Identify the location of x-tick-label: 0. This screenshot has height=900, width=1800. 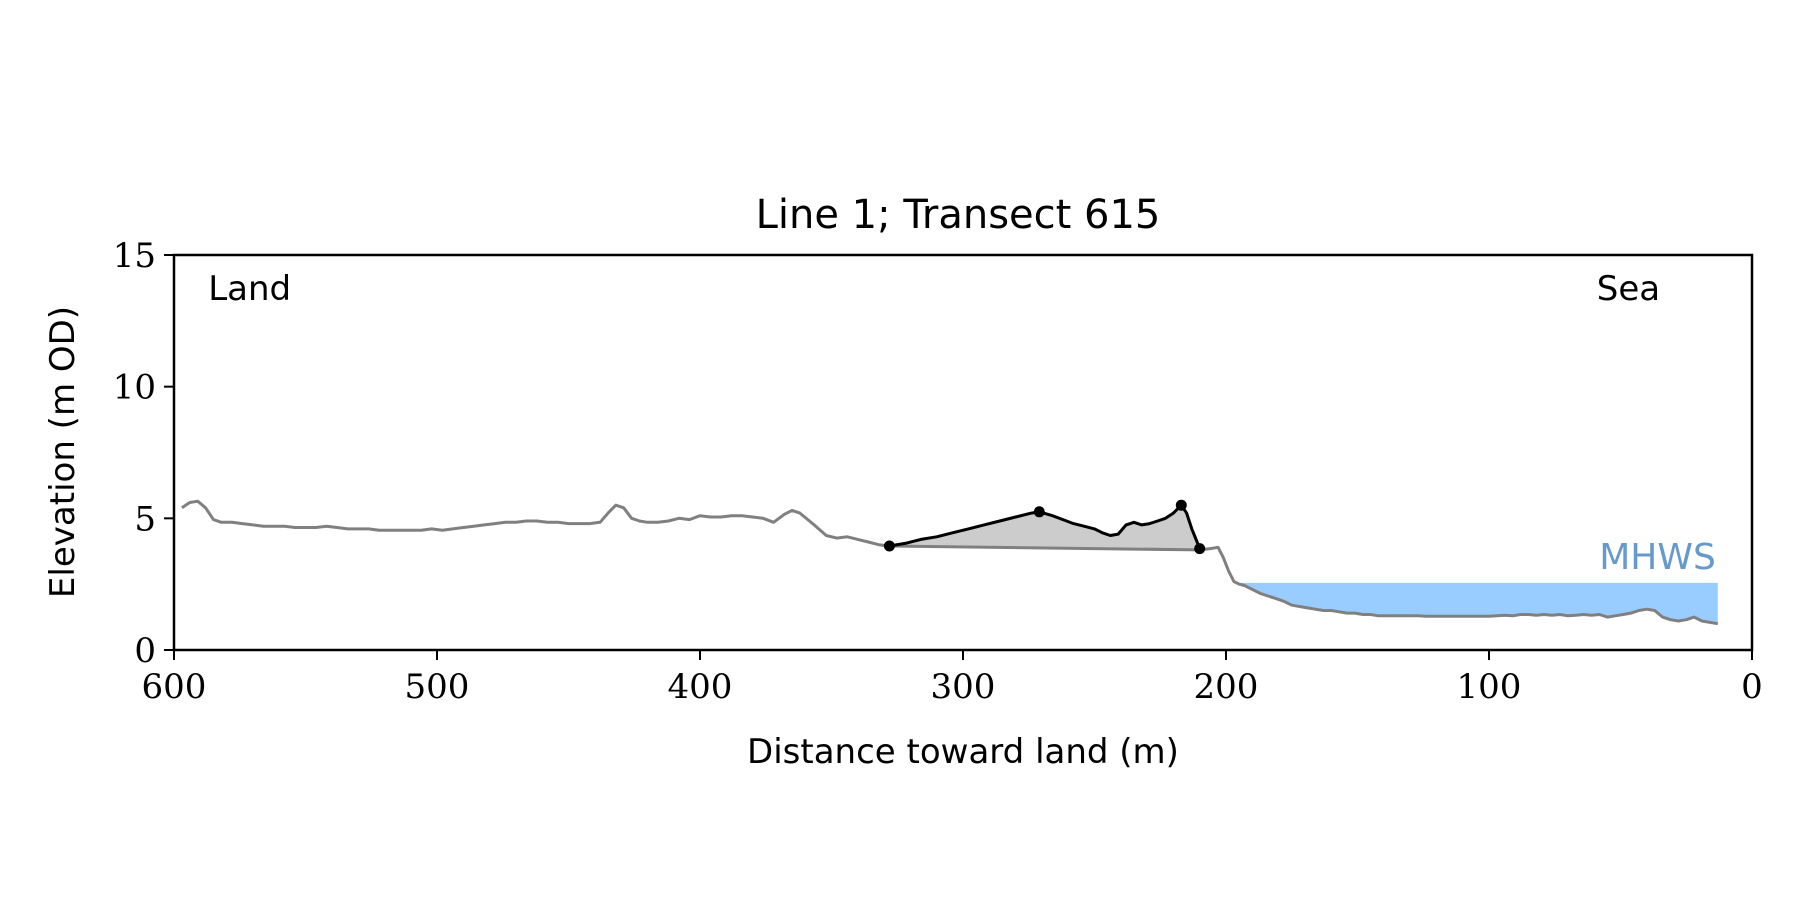
(1752, 687).